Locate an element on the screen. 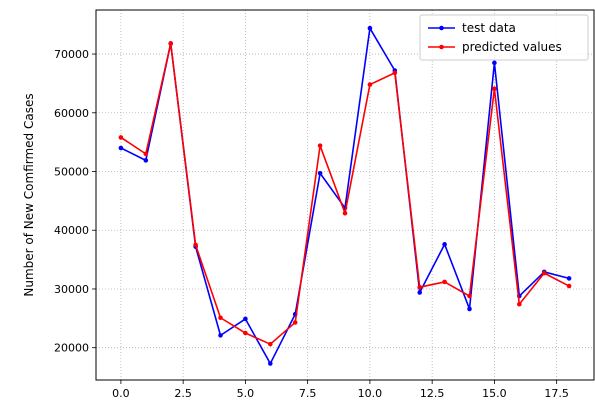  x-tick-label: 10.0 is located at coordinates (370, 393).